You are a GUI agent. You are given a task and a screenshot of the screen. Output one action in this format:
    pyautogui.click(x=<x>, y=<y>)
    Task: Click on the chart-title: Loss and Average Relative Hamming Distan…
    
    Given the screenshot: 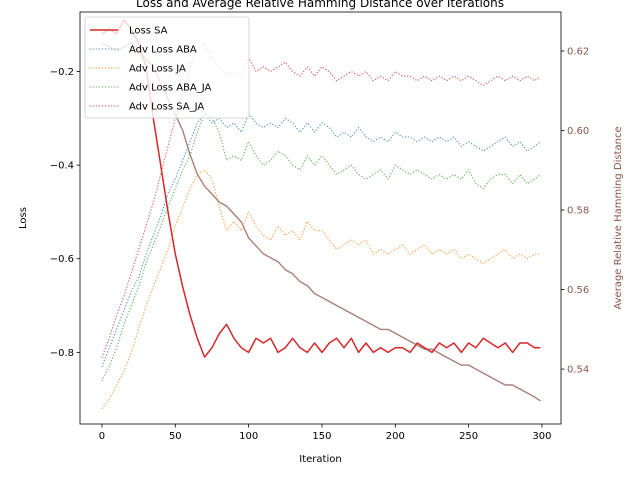 What is the action you would take?
    pyautogui.click(x=320, y=5)
    